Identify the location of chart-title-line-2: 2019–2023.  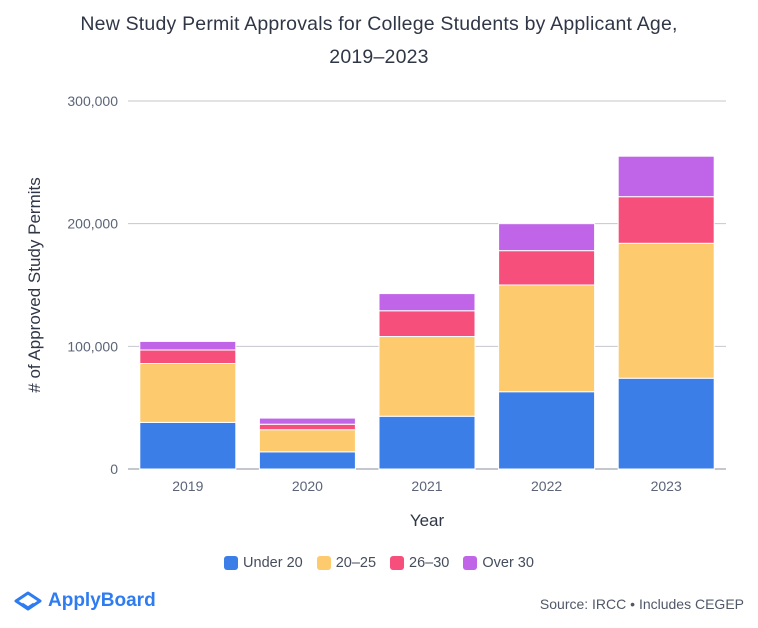
(379, 57).